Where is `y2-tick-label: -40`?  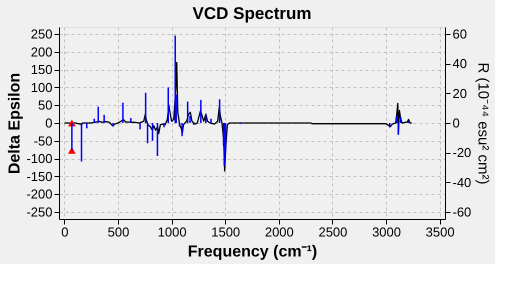 y2-tick-label: -40 is located at coordinates (462, 182).